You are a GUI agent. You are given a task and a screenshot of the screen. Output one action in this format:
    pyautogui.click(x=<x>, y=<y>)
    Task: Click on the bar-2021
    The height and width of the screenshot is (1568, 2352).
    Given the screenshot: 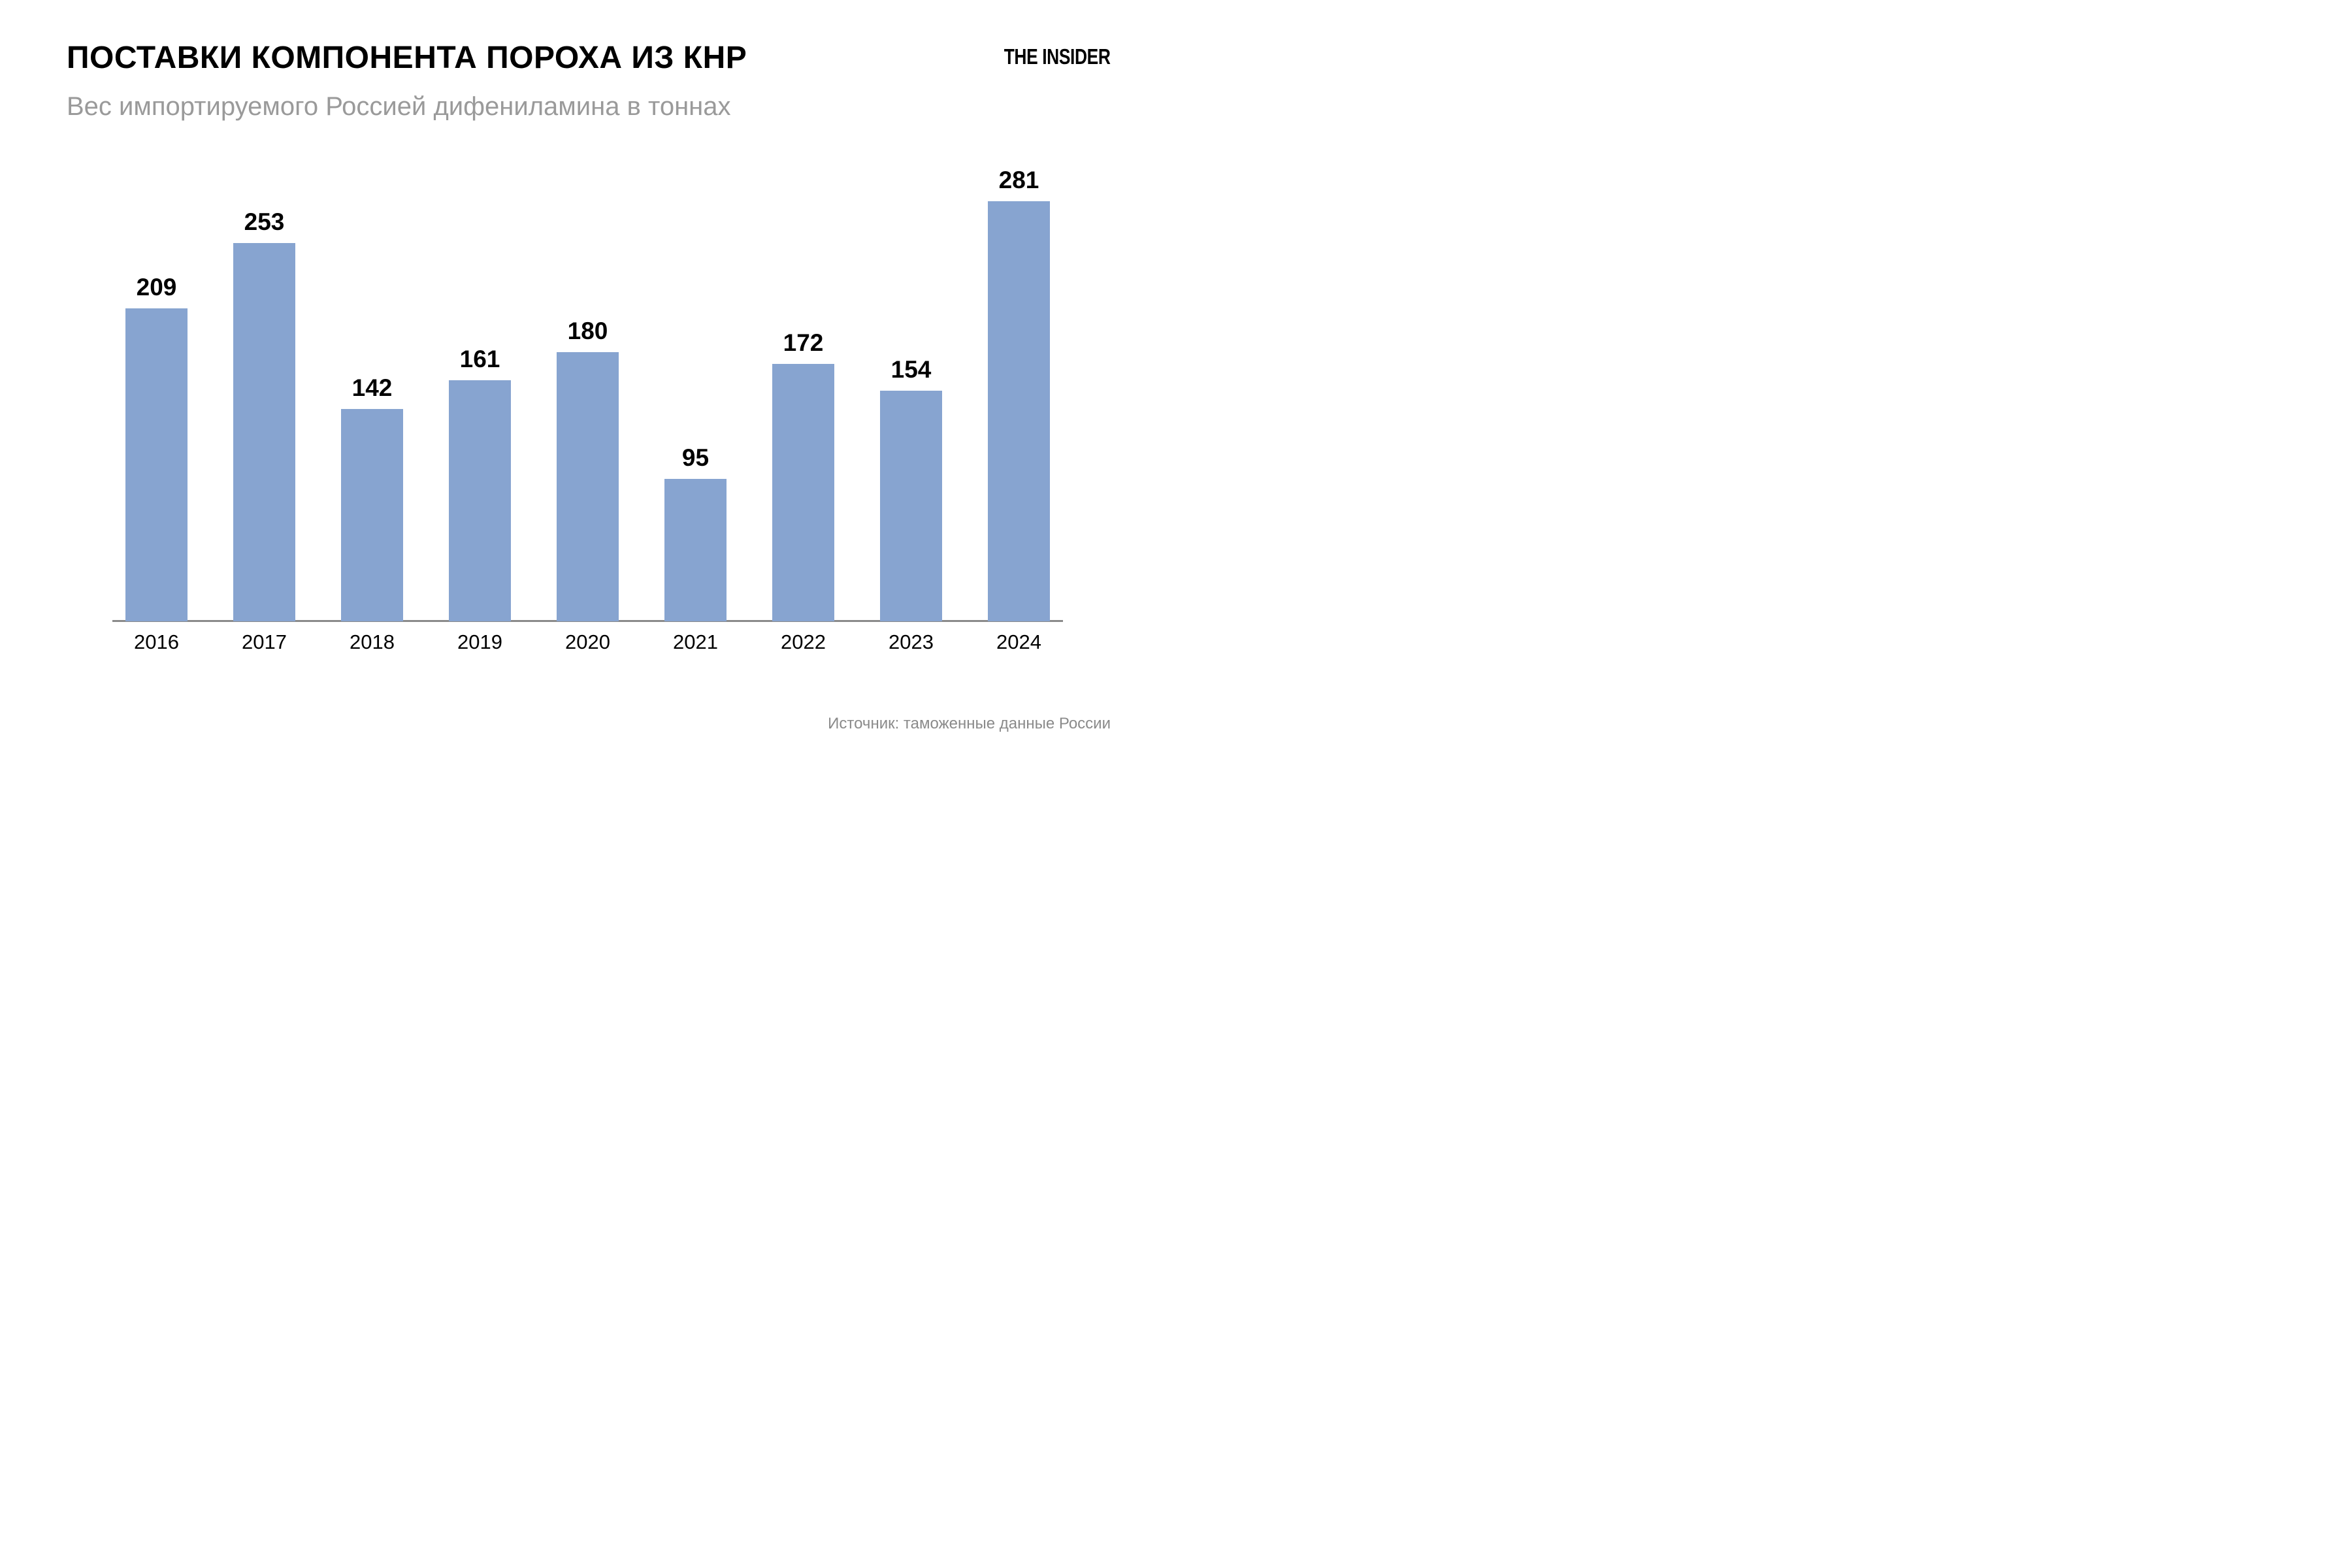 What is the action you would take?
    pyautogui.click(x=695, y=550)
    